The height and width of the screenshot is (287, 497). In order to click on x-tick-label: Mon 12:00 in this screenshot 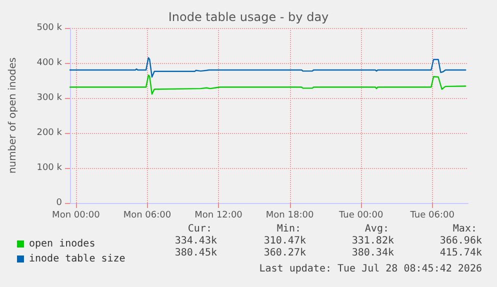, I will do `click(218, 215)`.